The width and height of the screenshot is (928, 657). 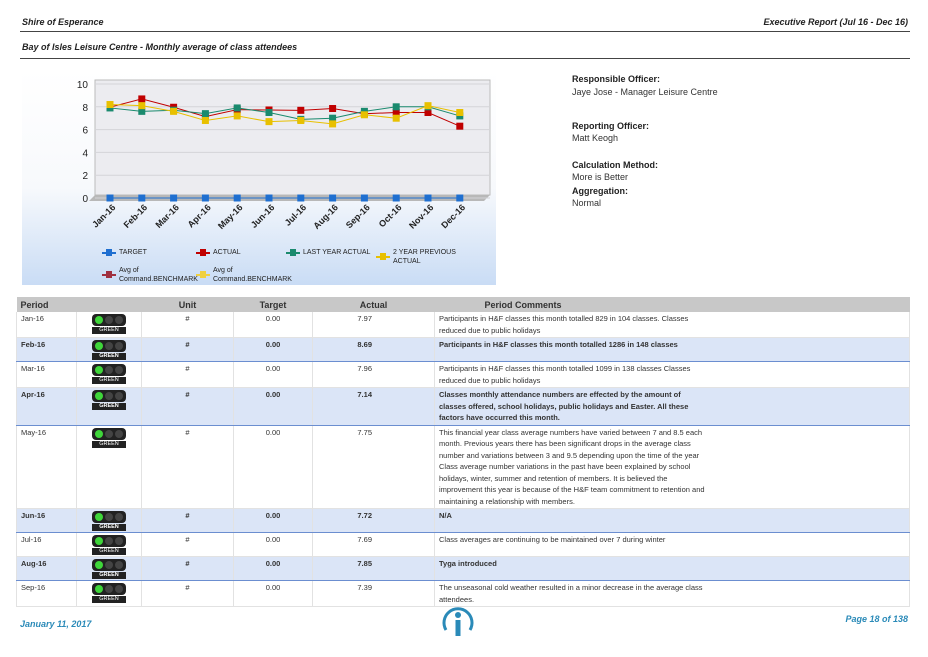 What do you see at coordinates (85, 131) in the screenshot?
I see `y-tick-label: 6` at bounding box center [85, 131].